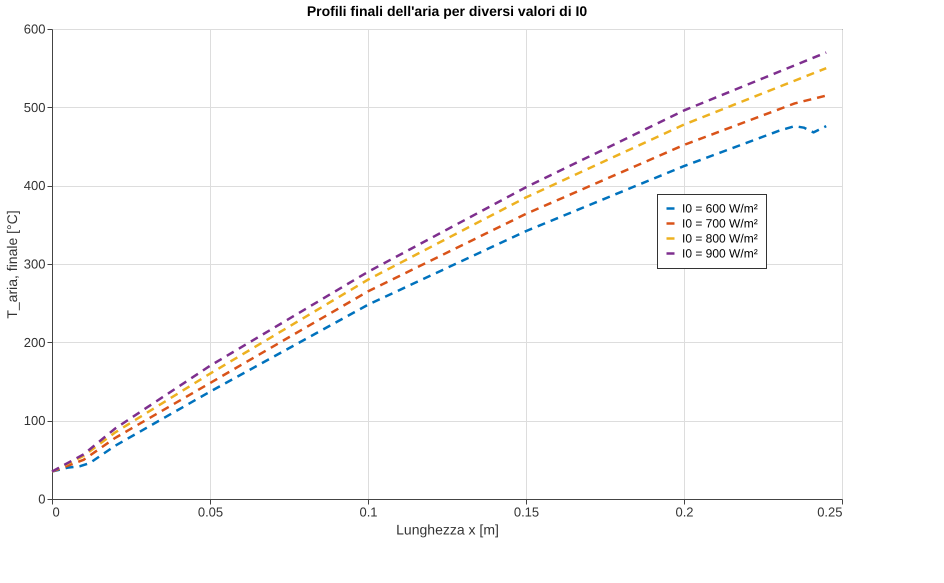 The image size is (944, 583). I want to click on chart-title: Profili finali dell'aria per diversi valori di I0, so click(447, 11).